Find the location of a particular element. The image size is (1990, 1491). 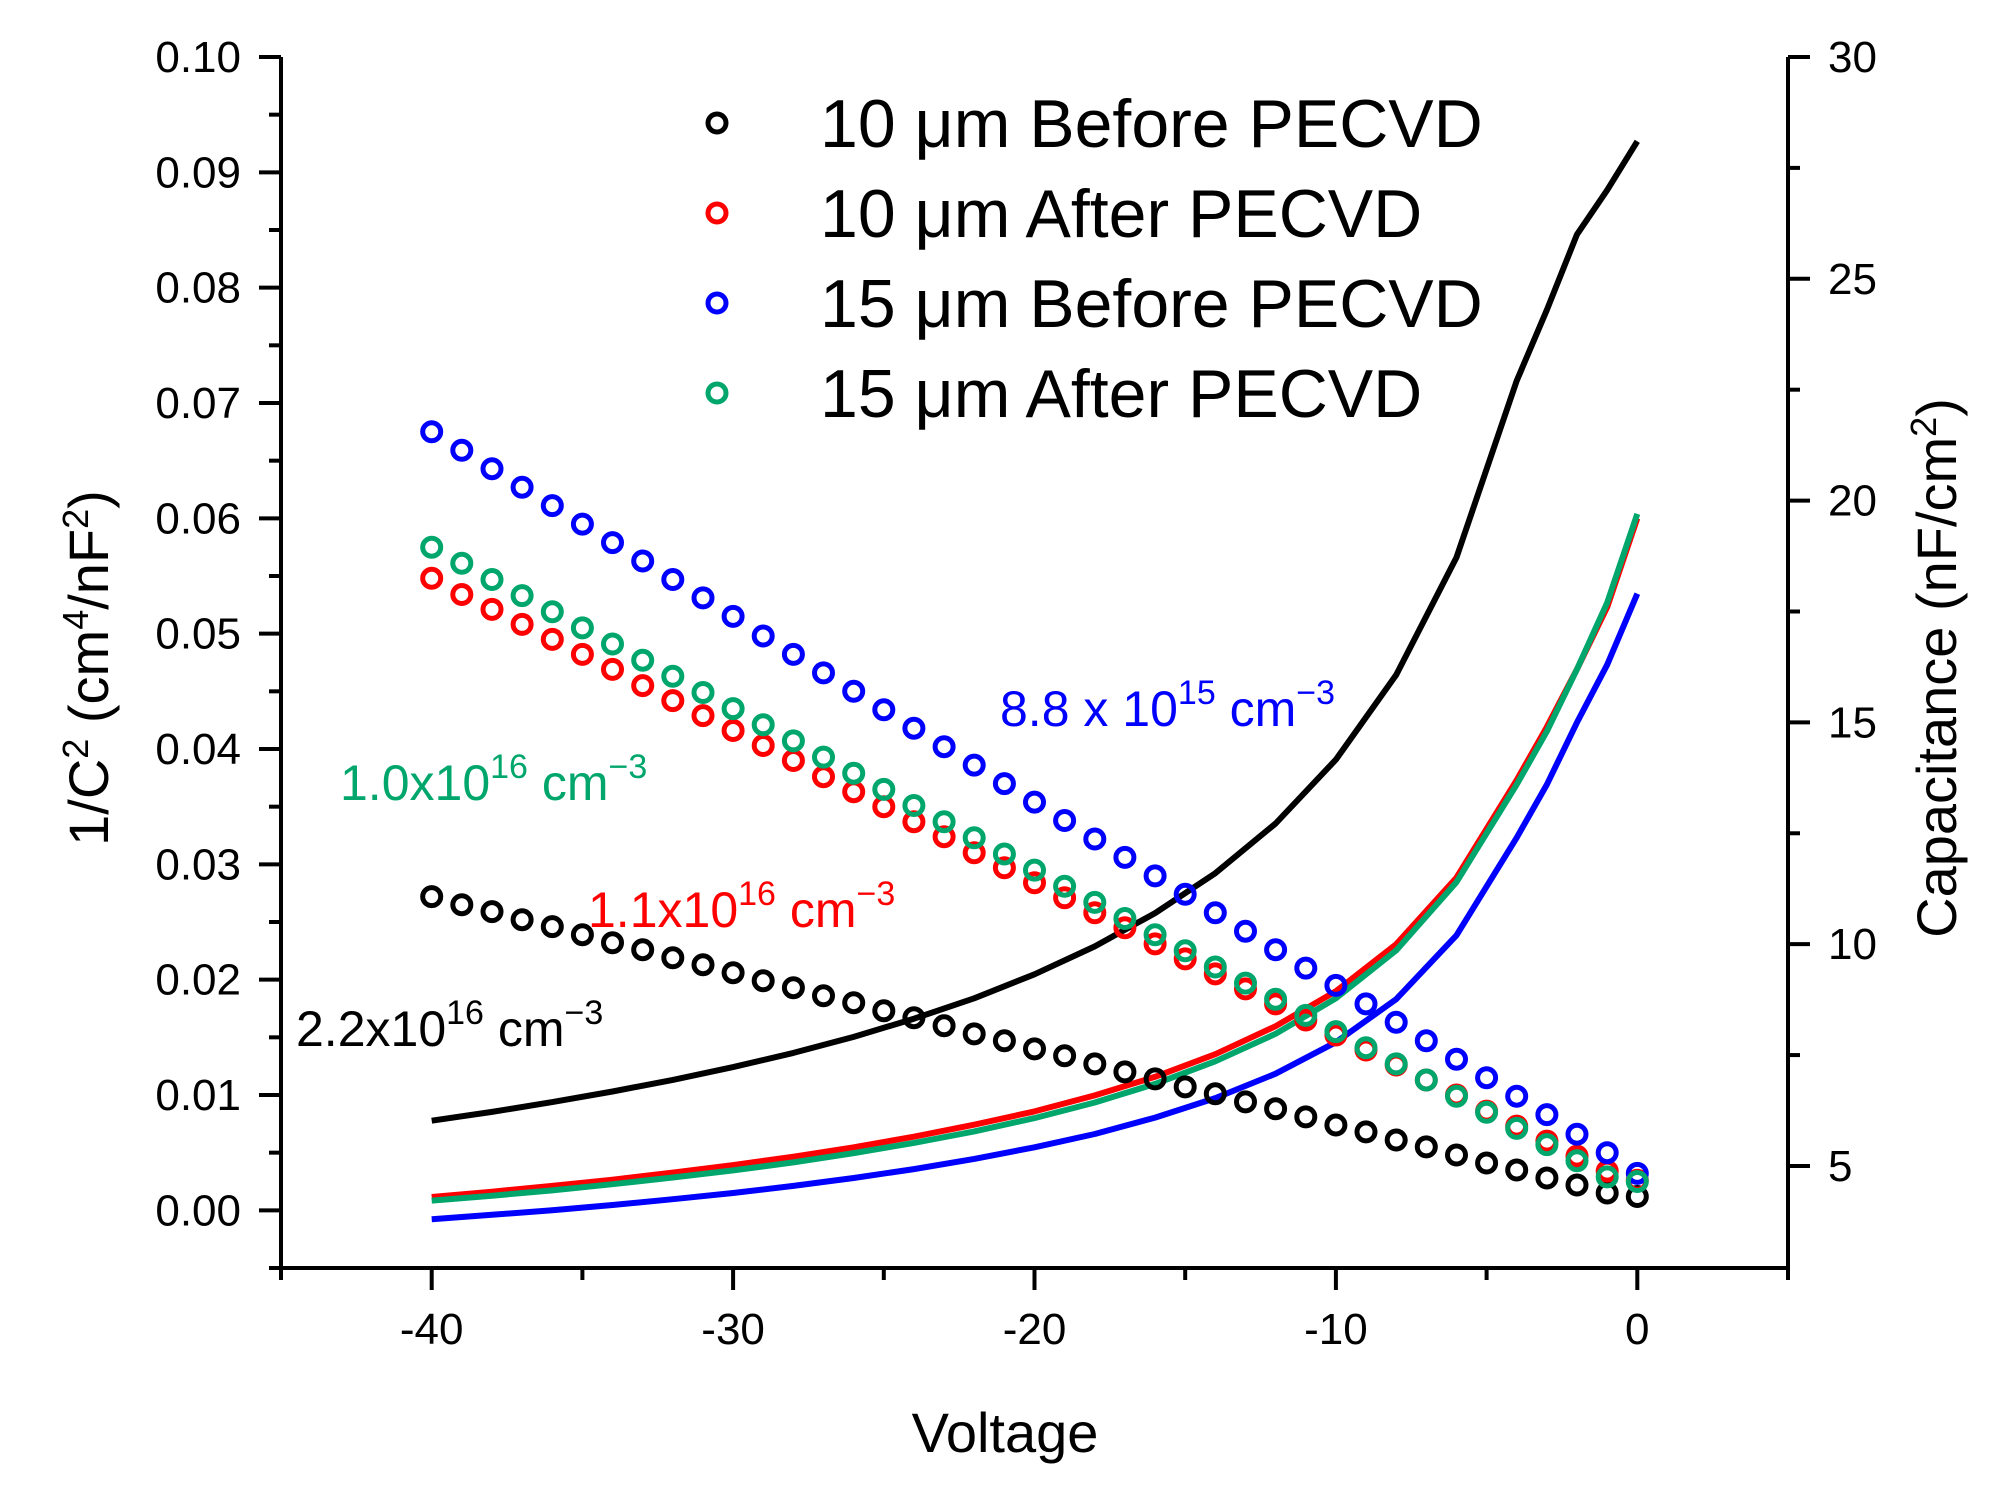

left-tick-label: 0.03 is located at coordinates (198, 864).